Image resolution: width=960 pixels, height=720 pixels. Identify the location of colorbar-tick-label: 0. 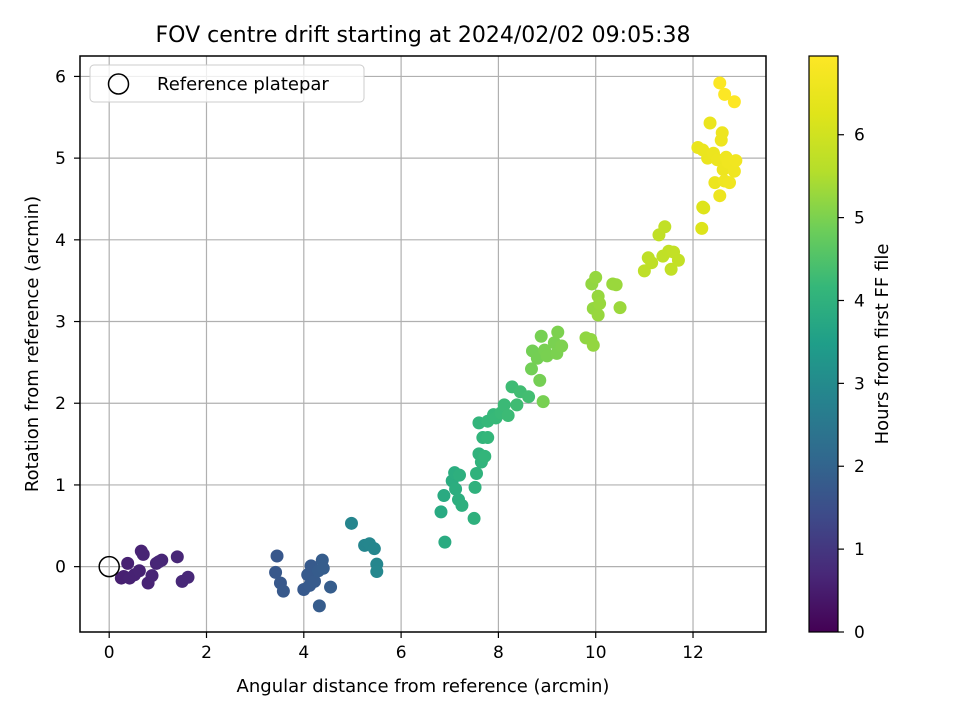
(859, 633).